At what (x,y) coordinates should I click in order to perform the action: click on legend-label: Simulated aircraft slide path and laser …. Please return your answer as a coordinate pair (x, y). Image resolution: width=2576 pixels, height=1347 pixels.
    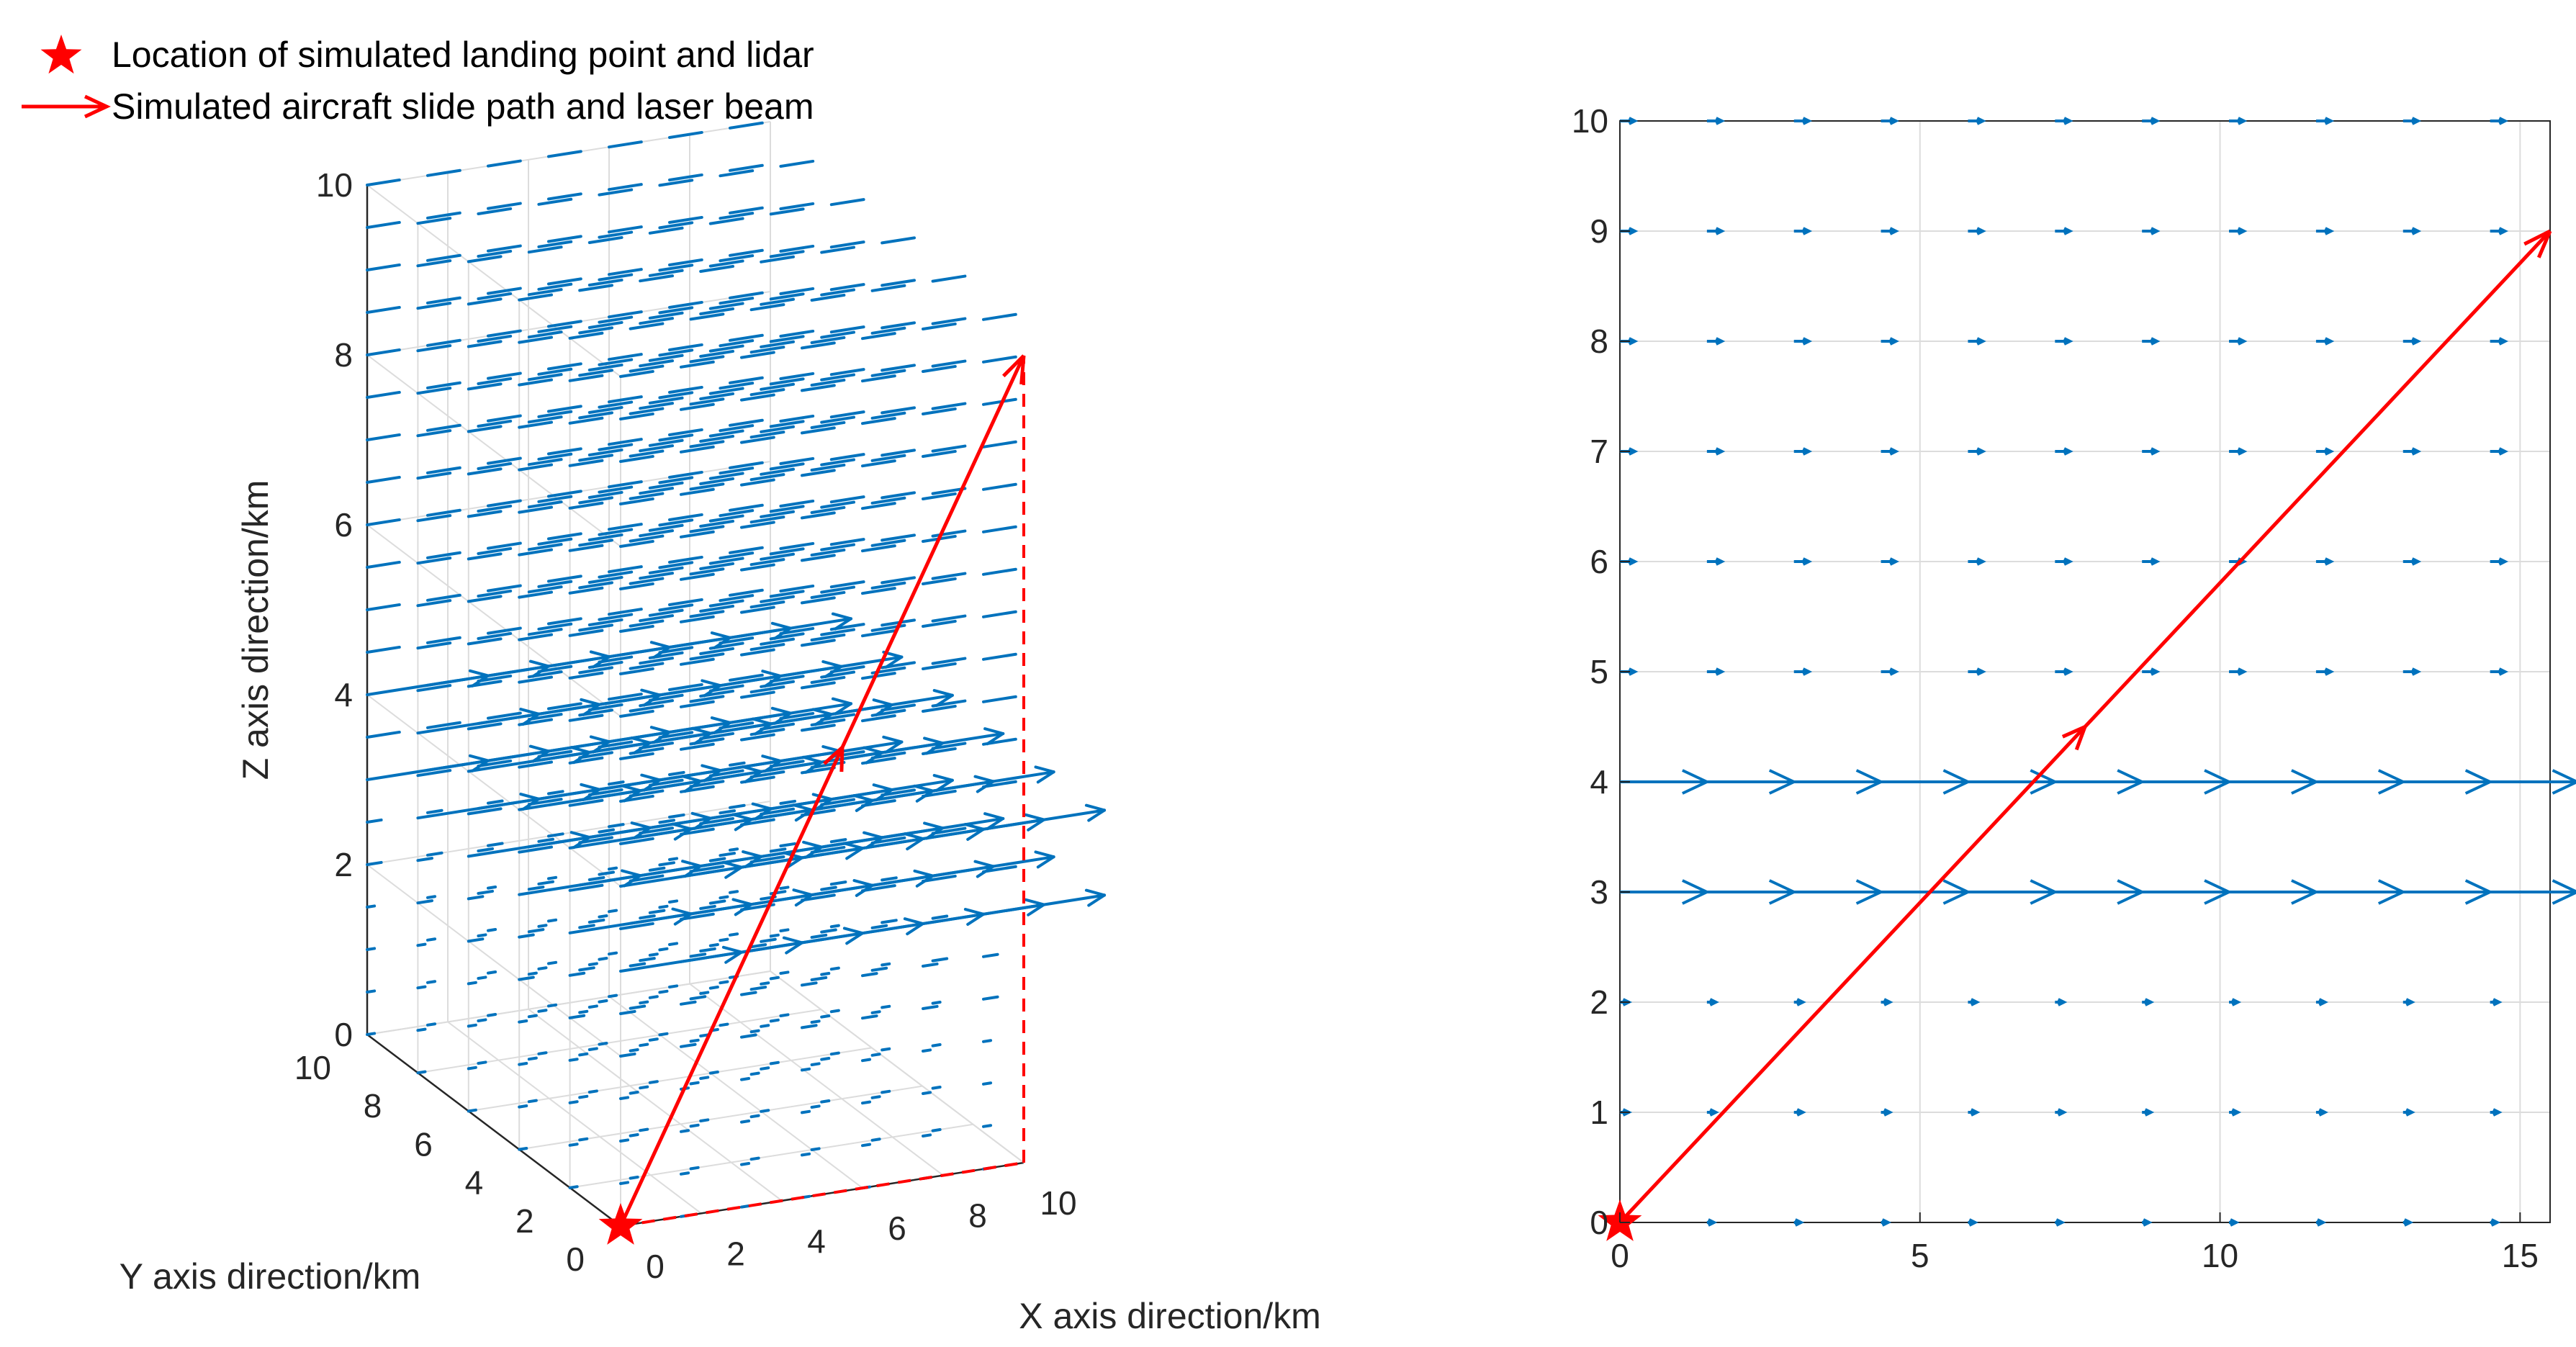
    Looking at the image, I should click on (463, 107).